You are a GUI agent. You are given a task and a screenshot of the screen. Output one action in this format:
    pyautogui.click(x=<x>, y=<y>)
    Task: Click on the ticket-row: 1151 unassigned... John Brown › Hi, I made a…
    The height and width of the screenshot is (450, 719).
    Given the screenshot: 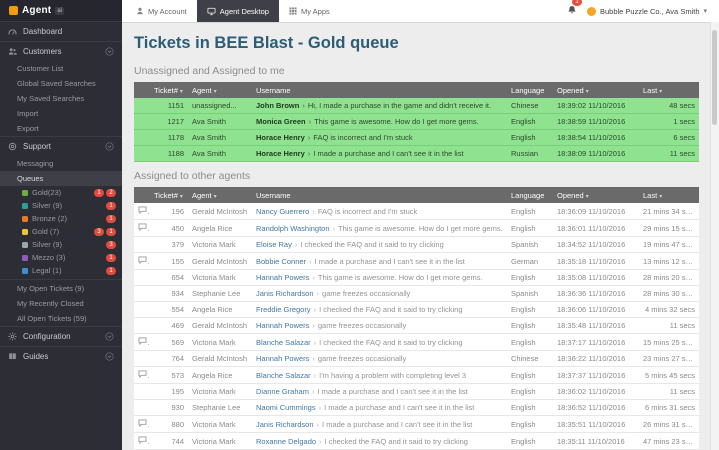 What is the action you would take?
    pyautogui.click(x=416, y=106)
    